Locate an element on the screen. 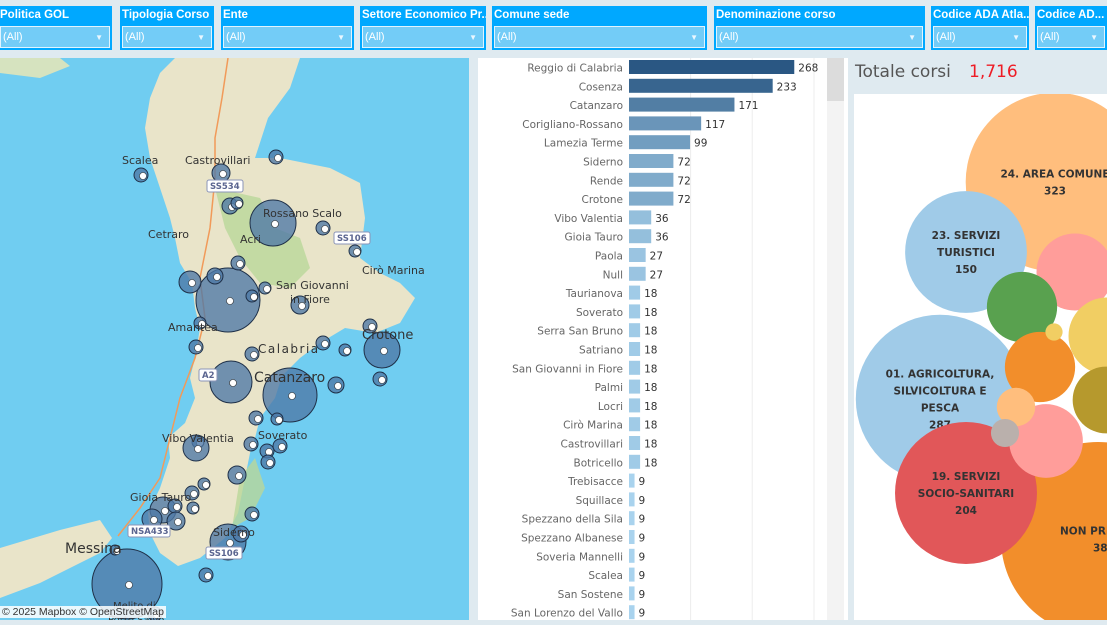 This screenshot has height=625, width=1107. bar-category-label: Botricello is located at coordinates (598, 463).